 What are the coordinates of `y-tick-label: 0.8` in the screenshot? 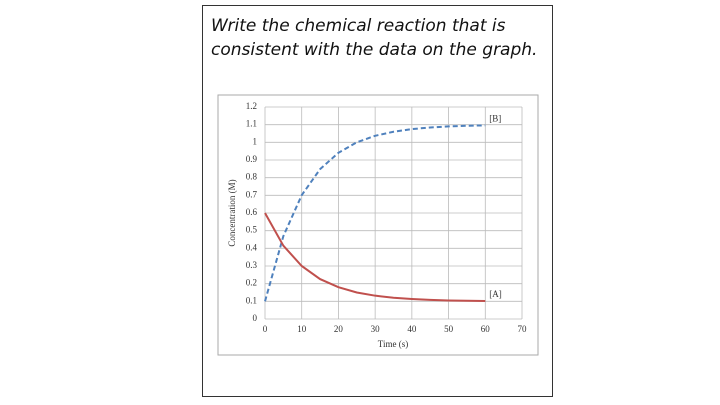 It's located at (252, 177).